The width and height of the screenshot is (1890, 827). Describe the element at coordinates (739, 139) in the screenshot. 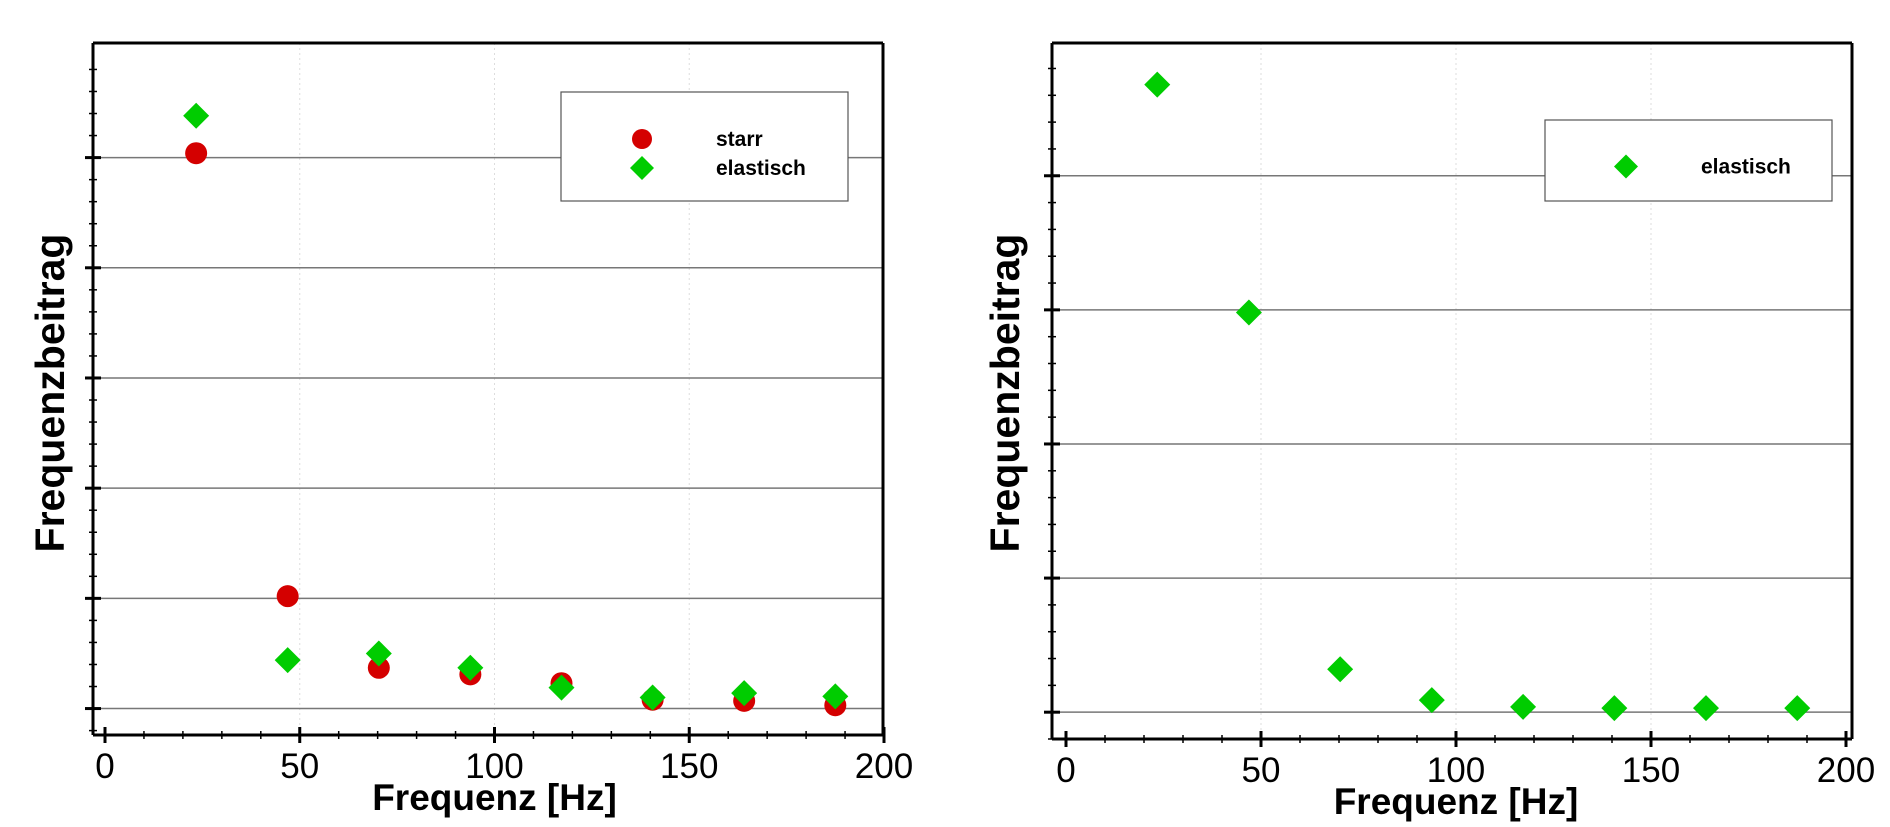

I see `legend-label: starr` at that location.